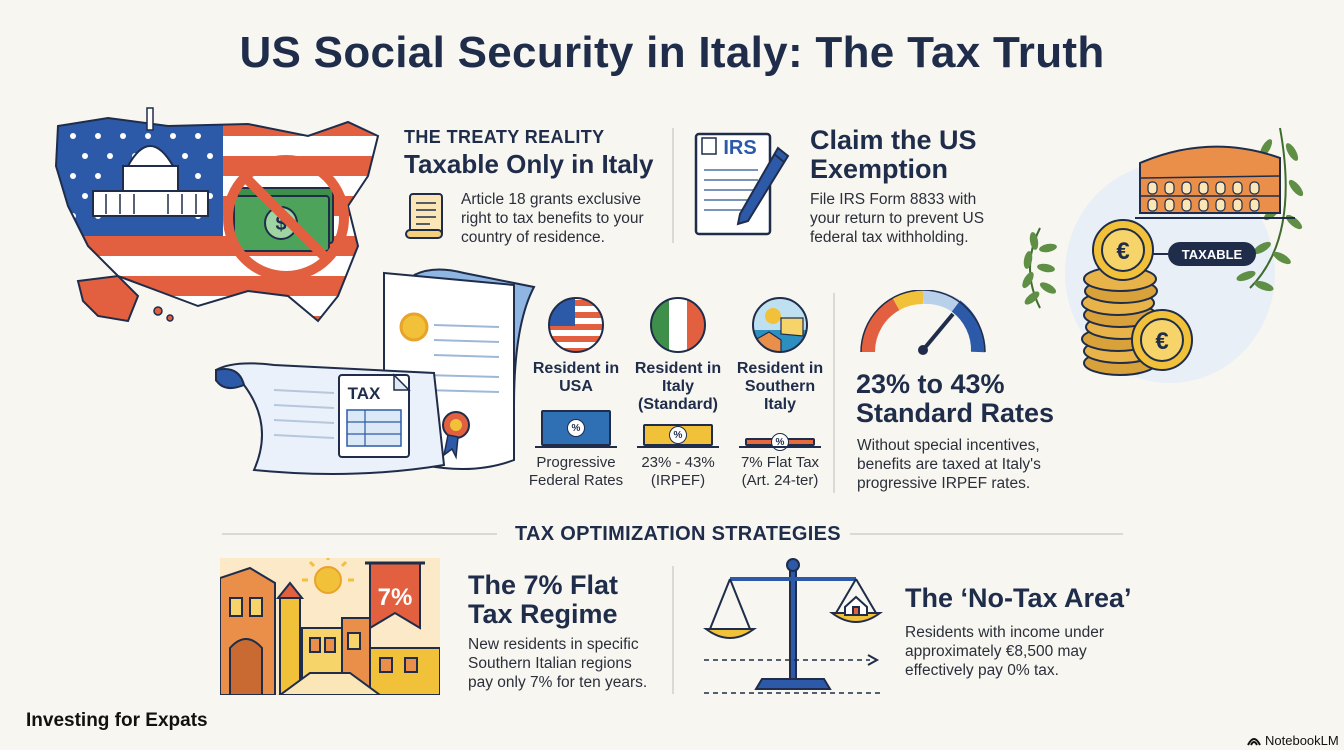  Describe the element at coordinates (780, 386) in the screenshot. I see `column-title: Resident in Southern Italy` at that location.